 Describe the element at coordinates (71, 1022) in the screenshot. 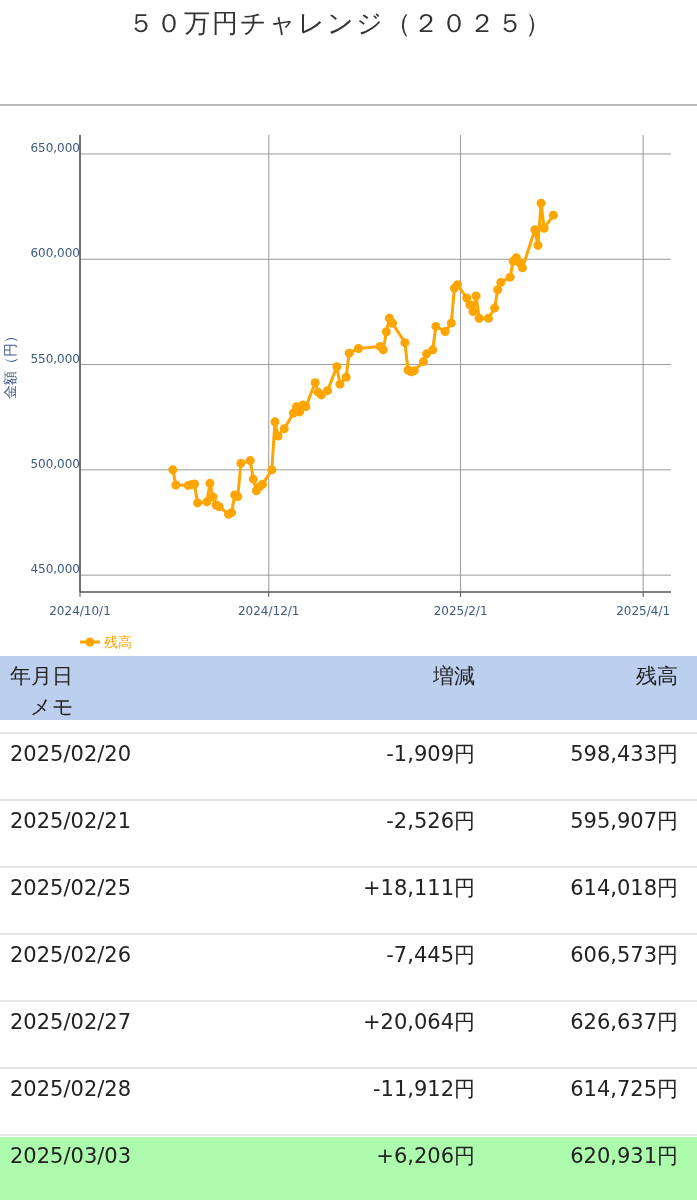

I see `text: 2025/02/27` at that location.